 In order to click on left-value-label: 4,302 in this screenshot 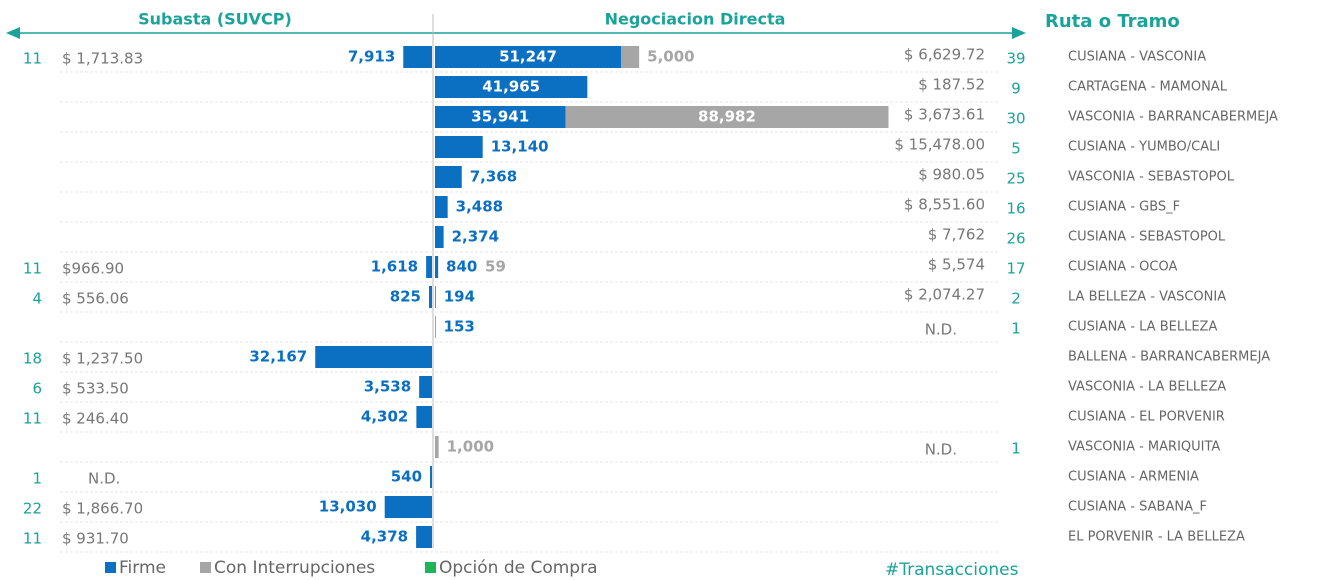, I will do `click(384, 417)`.